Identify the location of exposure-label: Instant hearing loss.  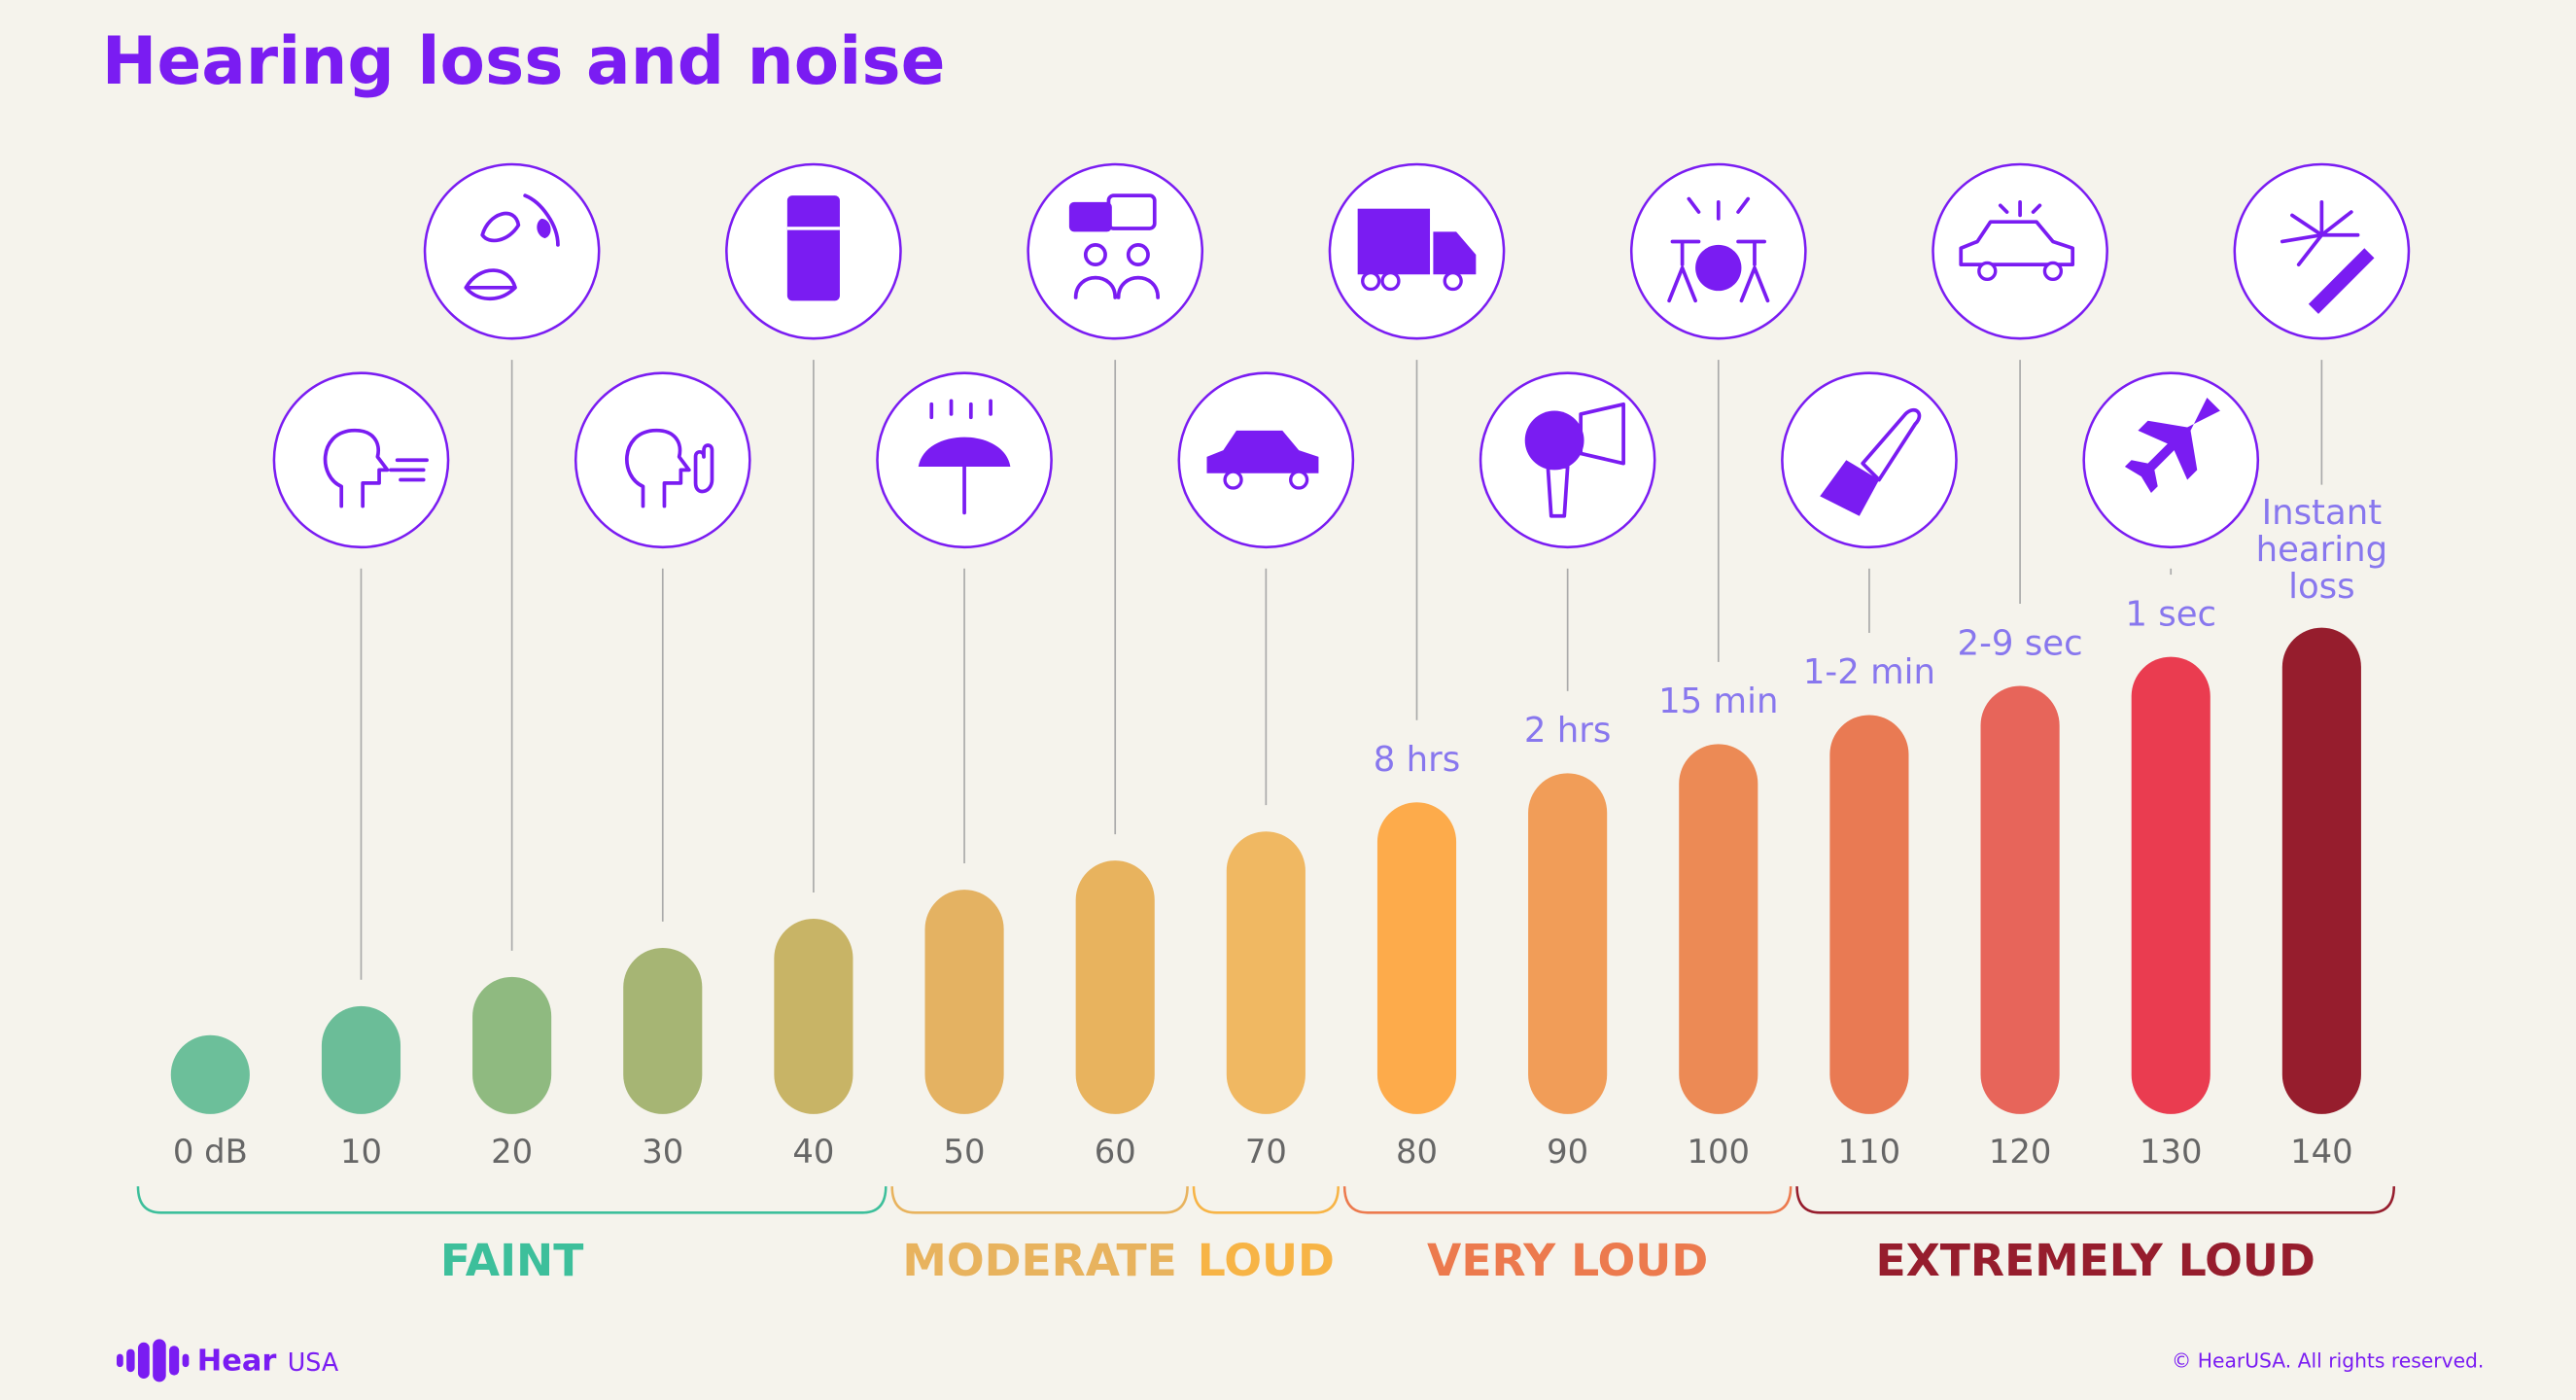
(2322, 550).